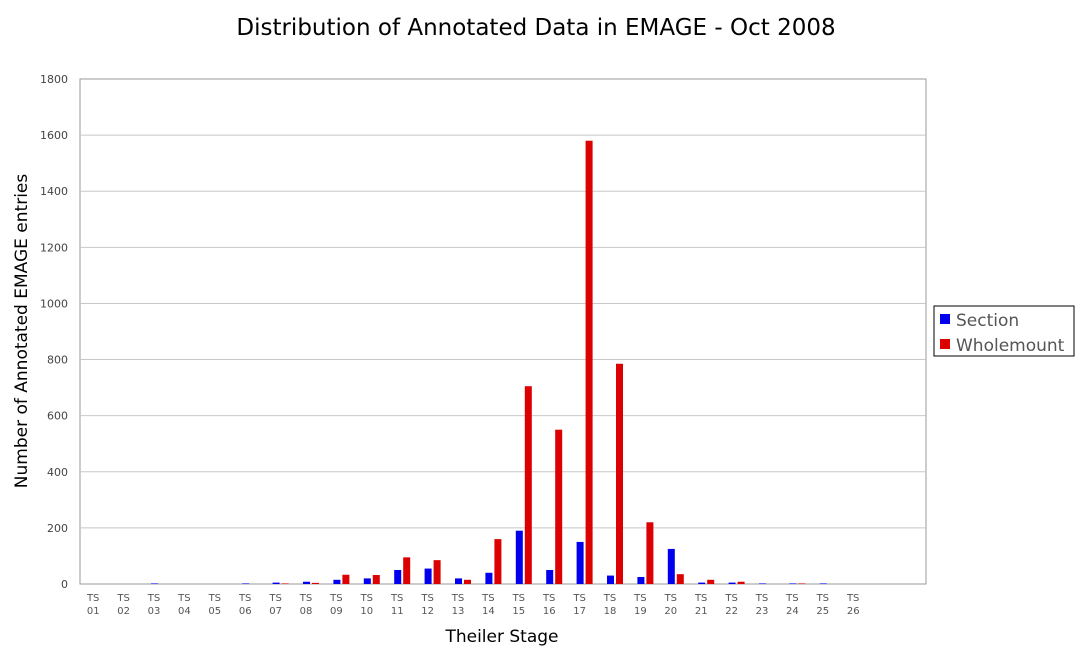 This screenshot has width=1077, height=656. What do you see at coordinates (54, 191) in the screenshot?
I see `y-tick-label: 1400` at bounding box center [54, 191].